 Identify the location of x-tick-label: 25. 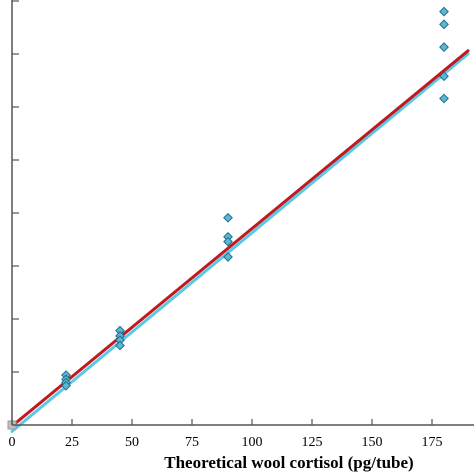
(72, 442).